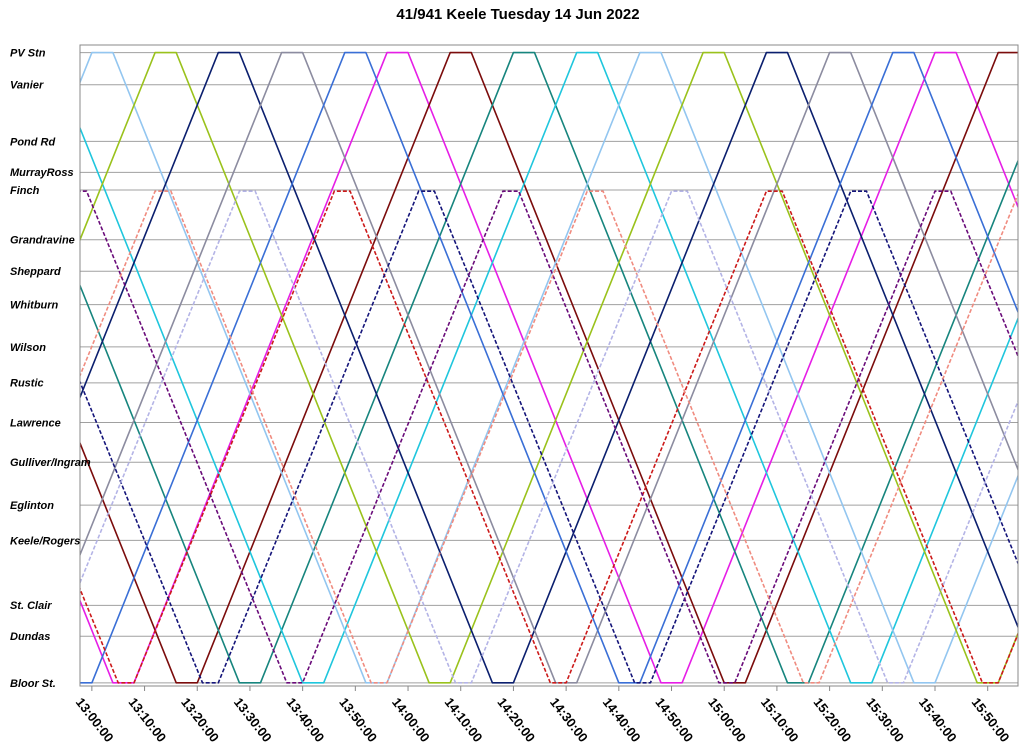 The width and height of the screenshot is (1024, 742). What do you see at coordinates (50, 463) in the screenshot?
I see `y-tick-label: Gulliver/Ingram` at bounding box center [50, 463].